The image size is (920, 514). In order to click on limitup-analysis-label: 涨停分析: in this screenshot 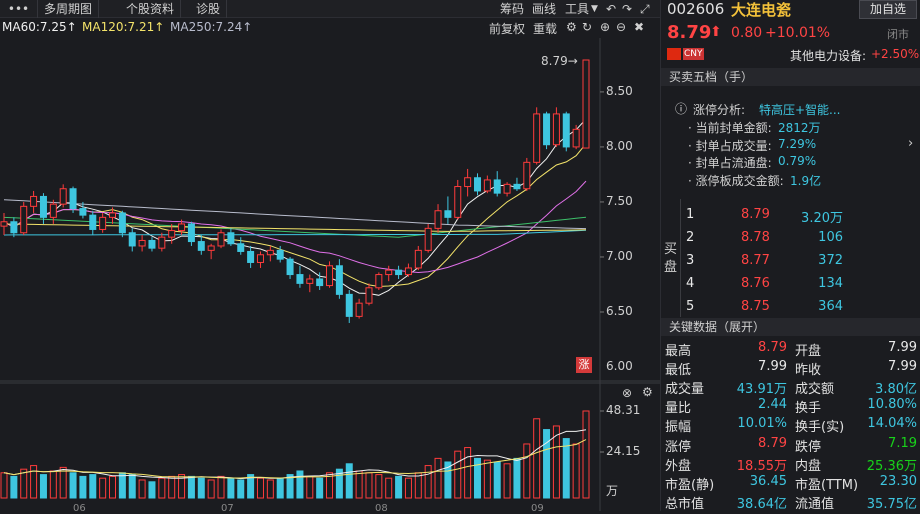, I will do `click(719, 110)`.